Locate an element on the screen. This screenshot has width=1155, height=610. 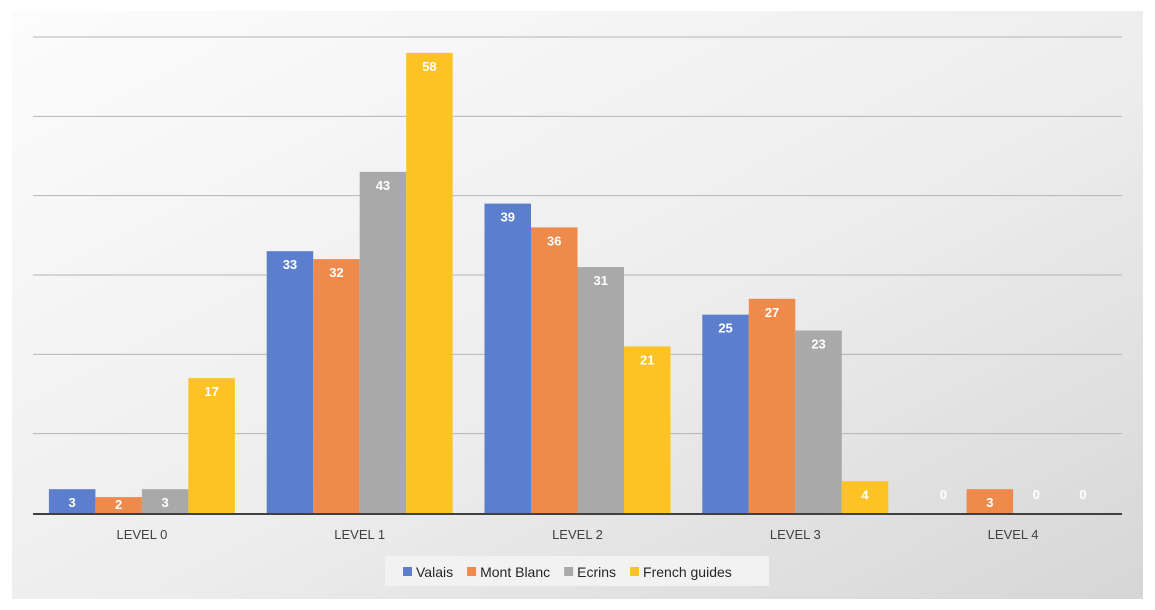
data-label: 21 is located at coordinates (647, 359).